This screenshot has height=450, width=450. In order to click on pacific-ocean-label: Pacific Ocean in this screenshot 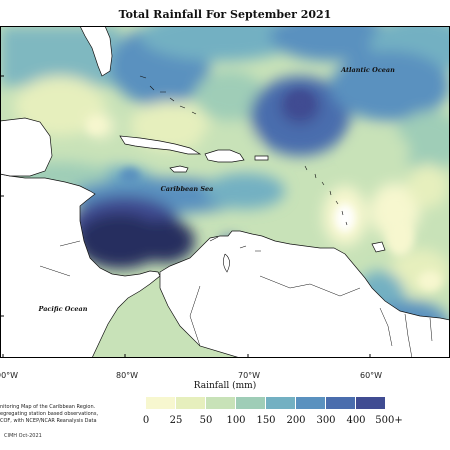, I will do `click(63, 309)`.